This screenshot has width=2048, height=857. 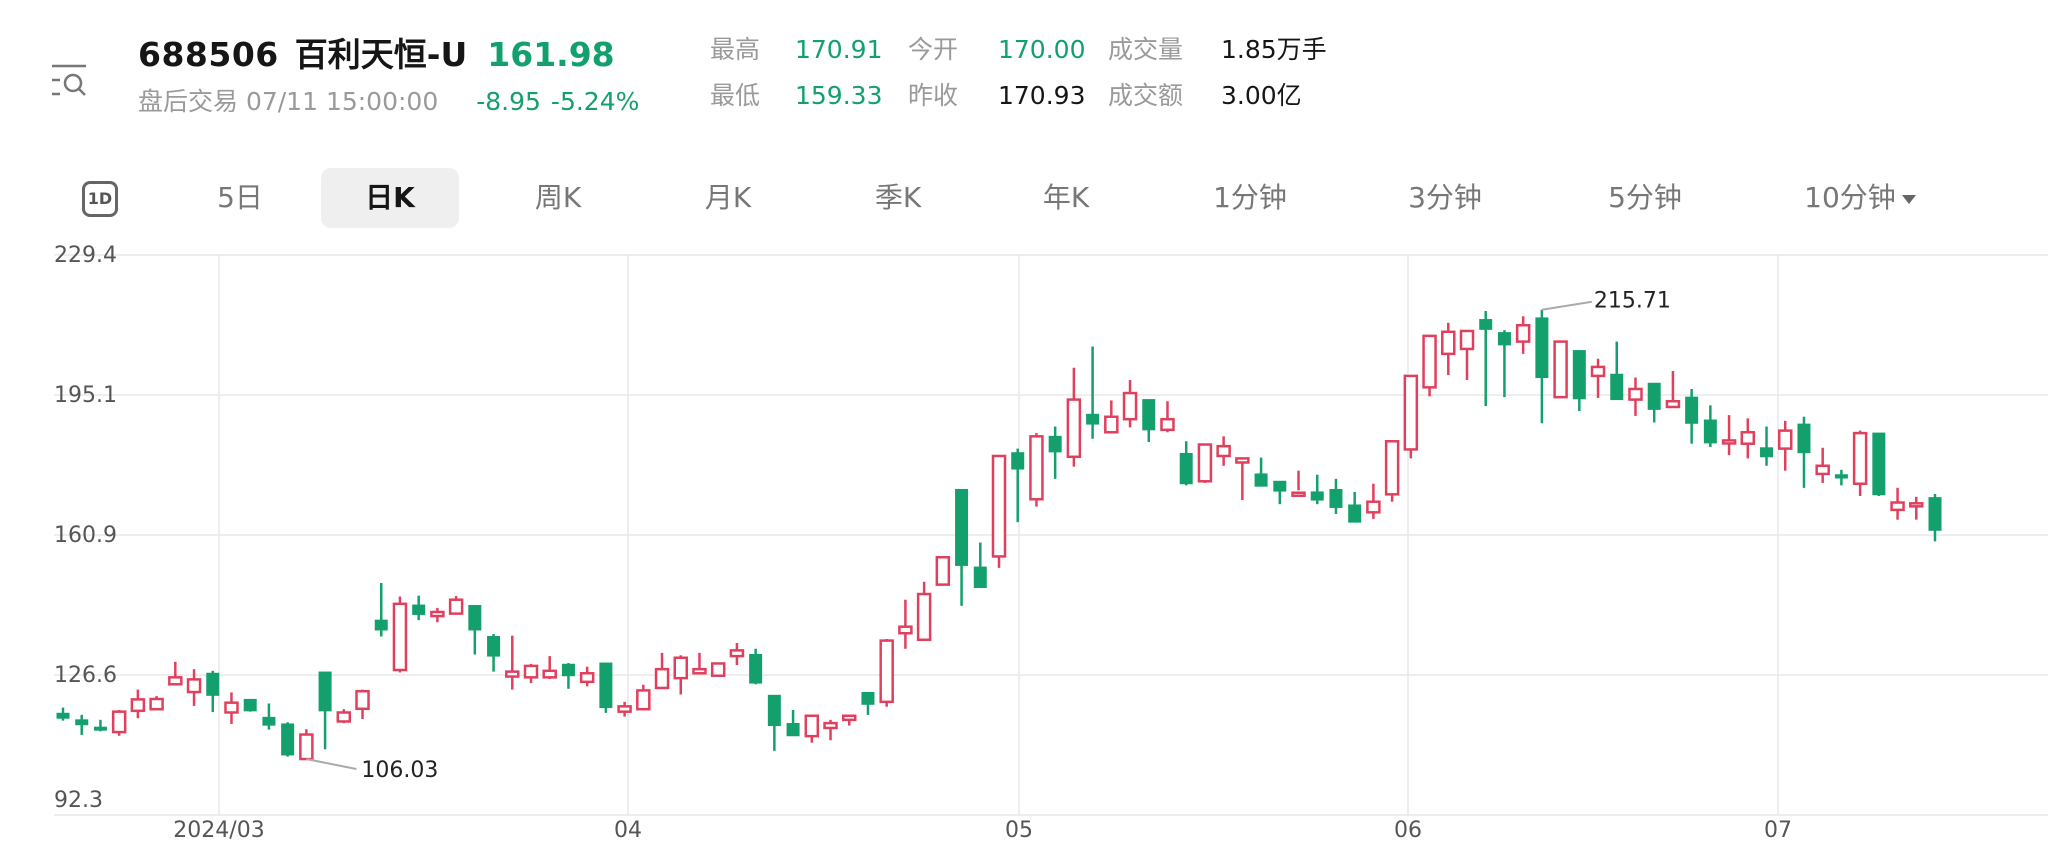 I want to click on intraday-1d-button: 1D, so click(x=100, y=199).